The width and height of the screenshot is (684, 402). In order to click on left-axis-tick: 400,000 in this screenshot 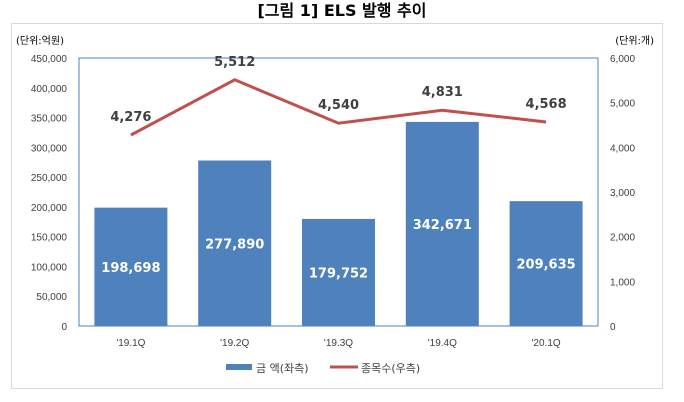, I will do `click(49, 89)`.